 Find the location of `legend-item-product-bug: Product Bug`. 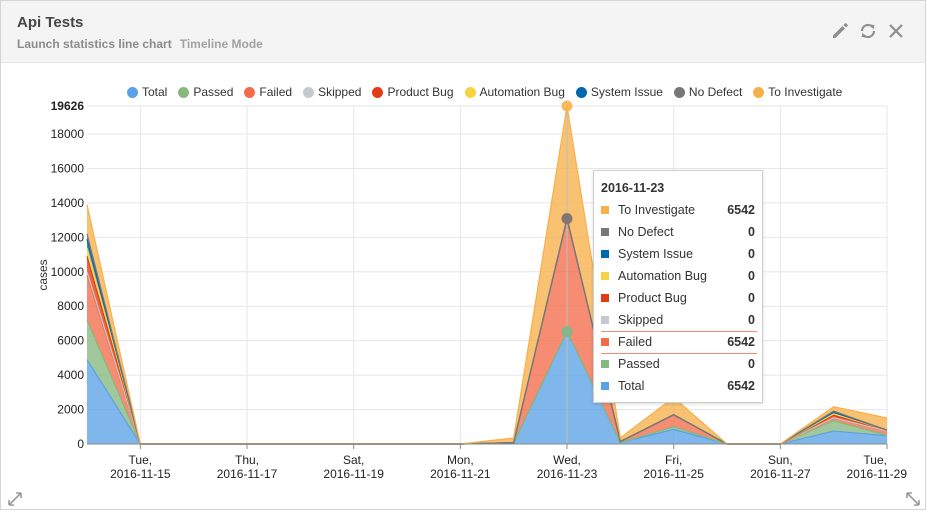

legend-item-product-bug: Product Bug is located at coordinates (413, 92).